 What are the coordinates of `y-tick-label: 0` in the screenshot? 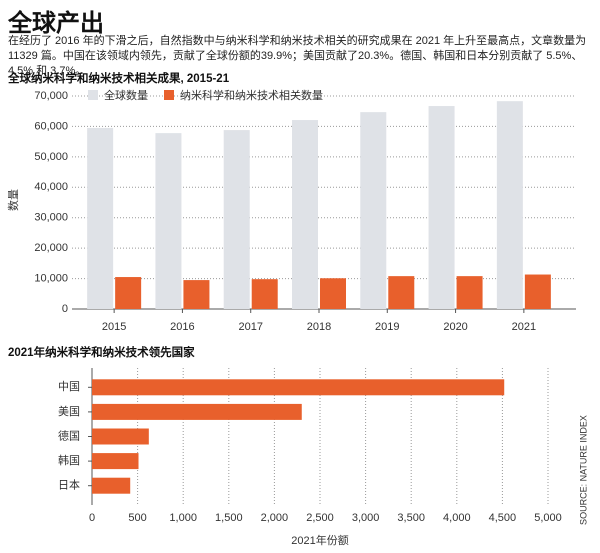 It's located at (65, 309).